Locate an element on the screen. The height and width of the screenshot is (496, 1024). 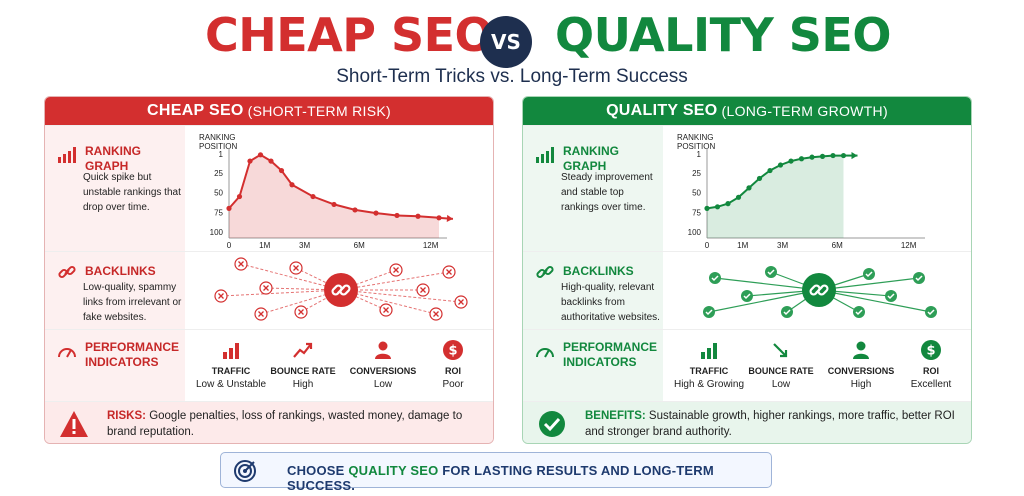
cheap-panel-title: CHEAP SEO is located at coordinates (195, 110).